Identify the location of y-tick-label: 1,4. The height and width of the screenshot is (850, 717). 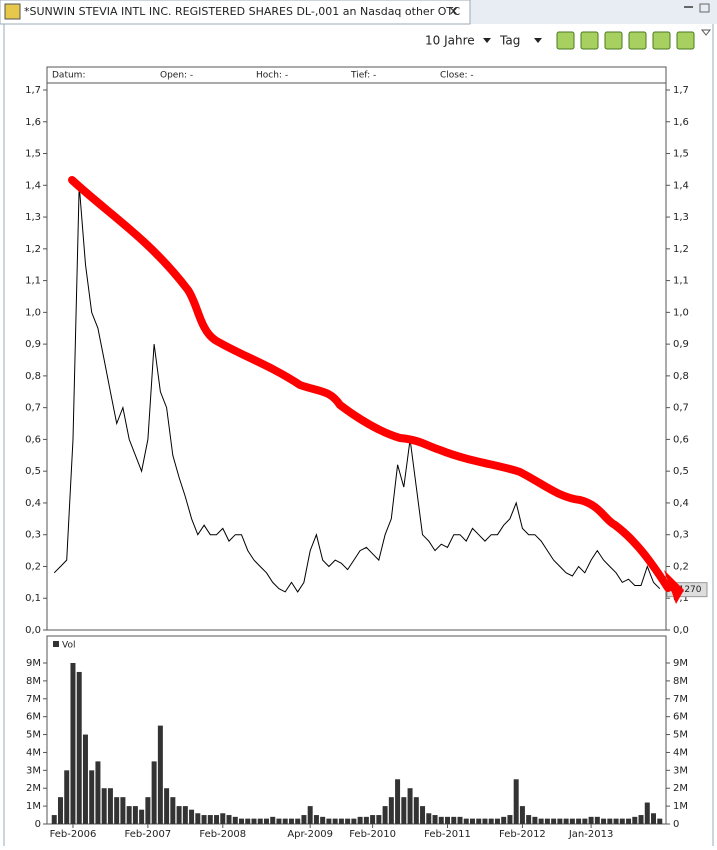
(33, 185).